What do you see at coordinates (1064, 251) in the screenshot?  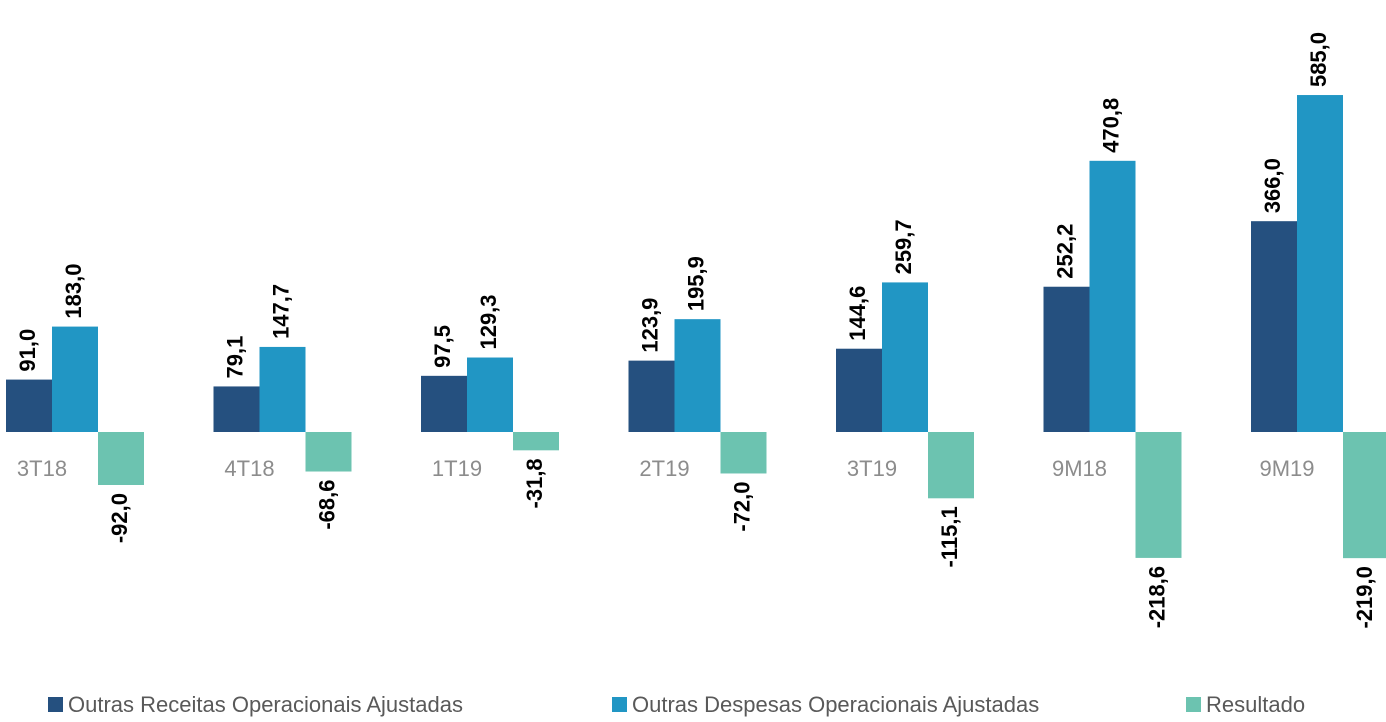 I see `data-label: 252,2` at bounding box center [1064, 251].